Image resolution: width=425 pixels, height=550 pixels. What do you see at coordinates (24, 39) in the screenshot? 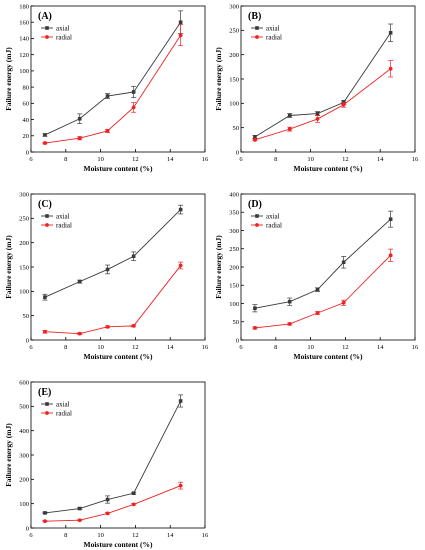
I see `y-tick-label: 140` at bounding box center [24, 39].